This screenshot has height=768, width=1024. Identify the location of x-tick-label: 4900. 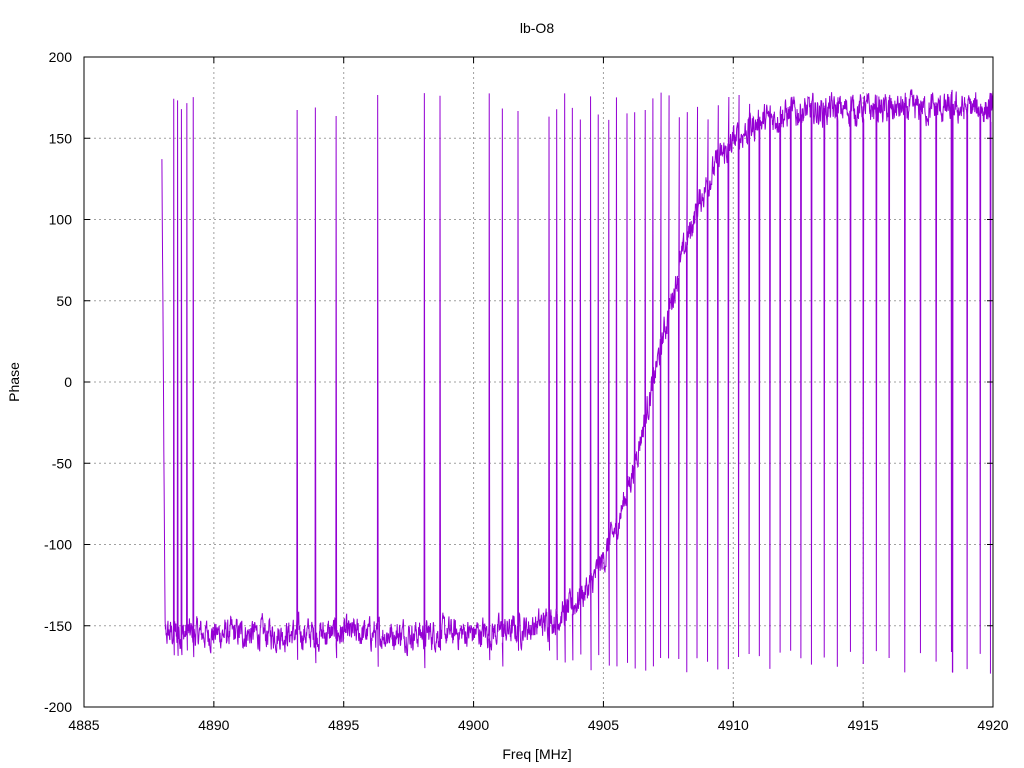
(473, 725).